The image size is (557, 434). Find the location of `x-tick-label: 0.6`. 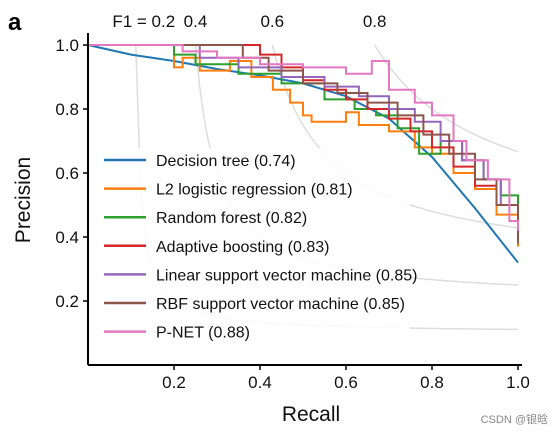

x-tick-label: 0.6 is located at coordinates (346, 382).